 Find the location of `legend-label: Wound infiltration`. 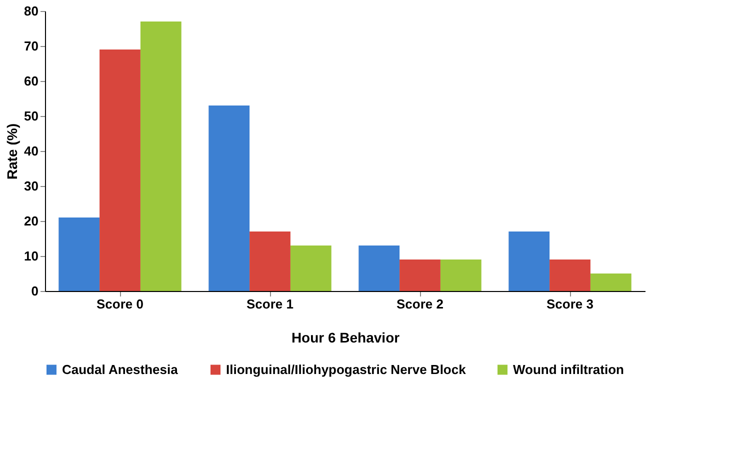

legend-label: Wound infiltration is located at coordinates (568, 369).